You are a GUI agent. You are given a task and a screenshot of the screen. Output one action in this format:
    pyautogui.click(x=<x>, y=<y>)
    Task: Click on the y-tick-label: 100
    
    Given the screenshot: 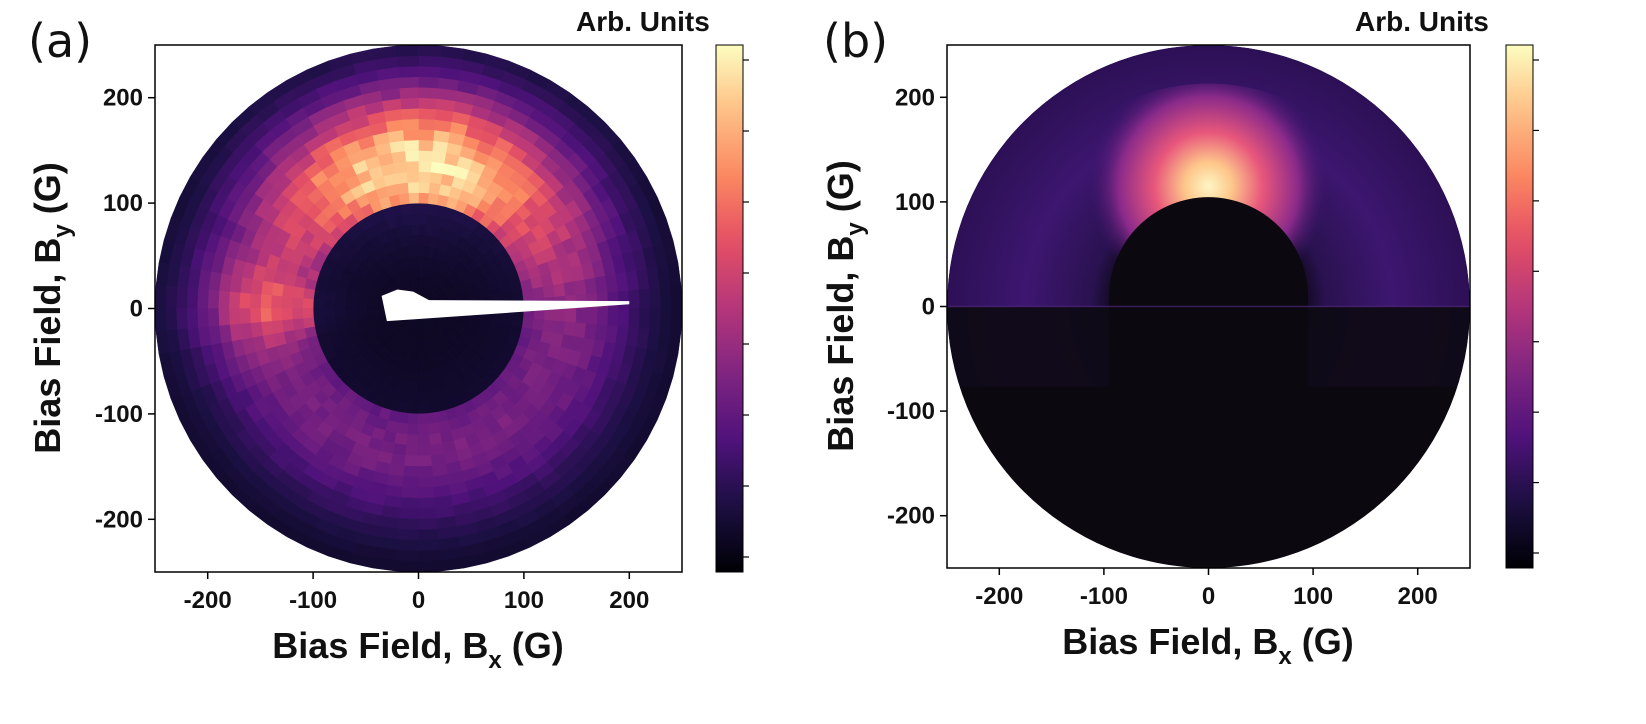 What is the action you would take?
    pyautogui.click(x=915, y=202)
    